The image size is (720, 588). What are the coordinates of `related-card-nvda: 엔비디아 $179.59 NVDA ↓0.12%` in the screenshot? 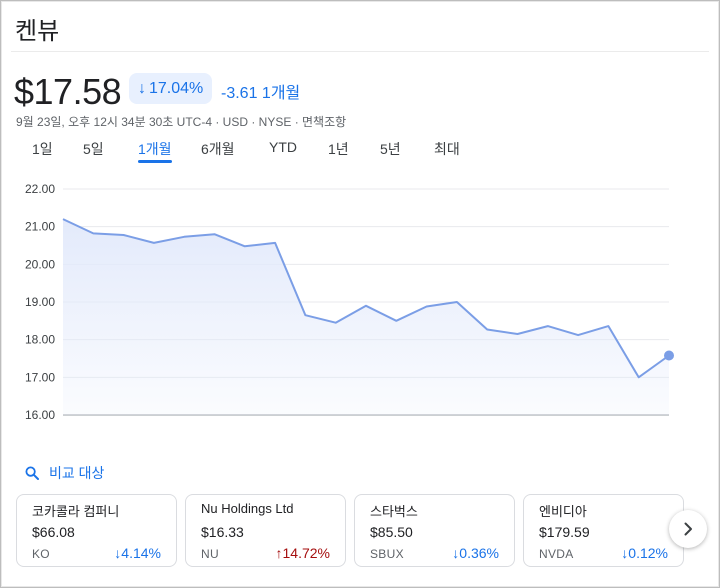 It's located at (603, 530).